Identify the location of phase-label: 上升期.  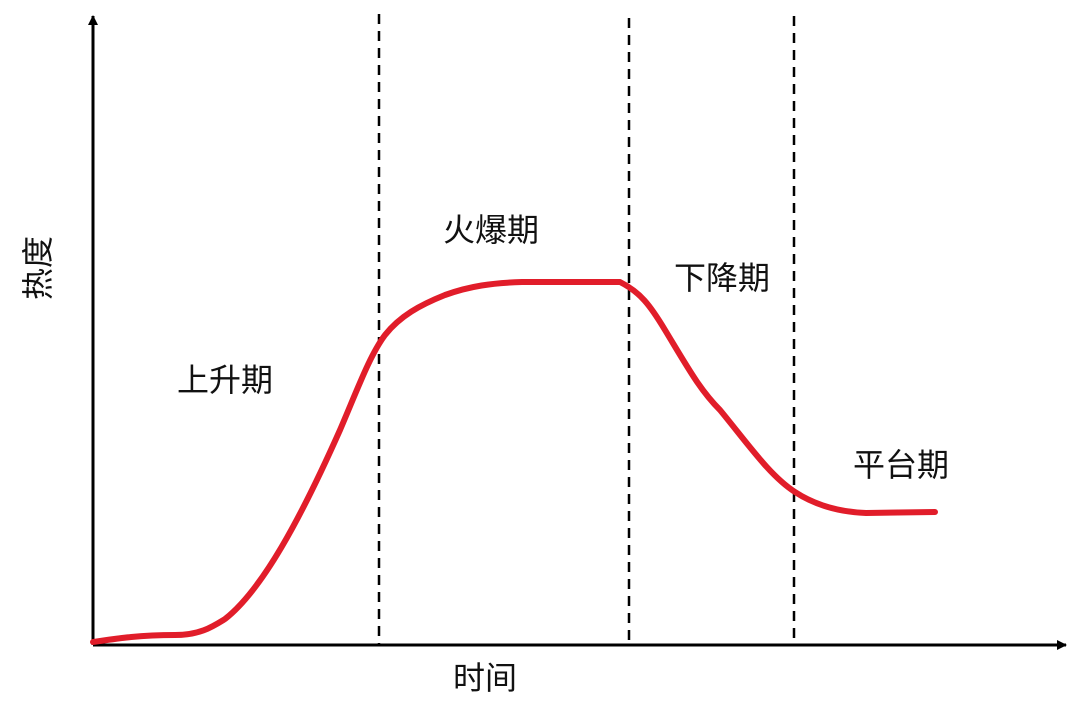
(225, 380).